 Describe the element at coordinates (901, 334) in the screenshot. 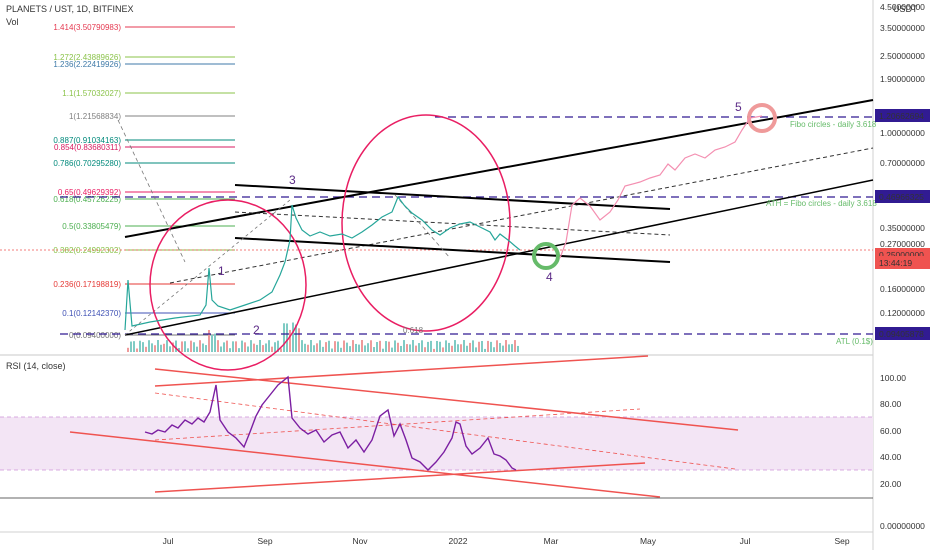

I see `price-badge-label: 0.09405878` at that location.